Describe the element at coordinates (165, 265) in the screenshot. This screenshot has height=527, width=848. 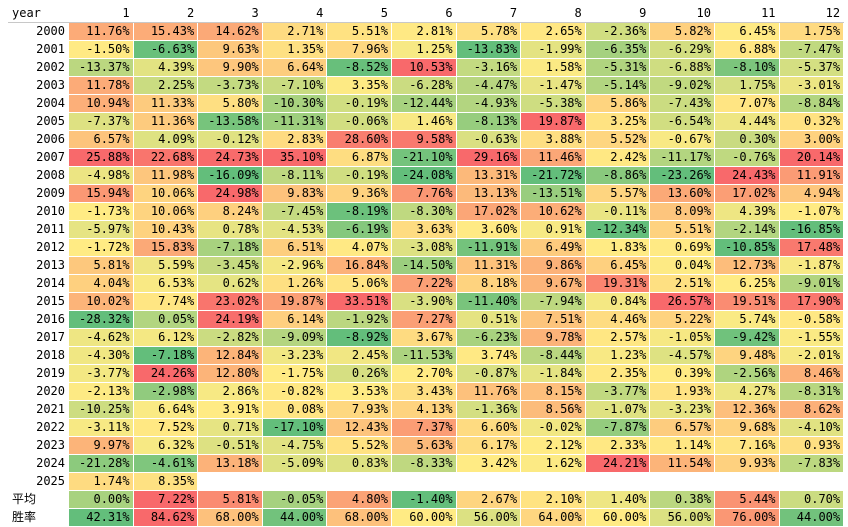
I see `value-cell: 5.59%` at that location.